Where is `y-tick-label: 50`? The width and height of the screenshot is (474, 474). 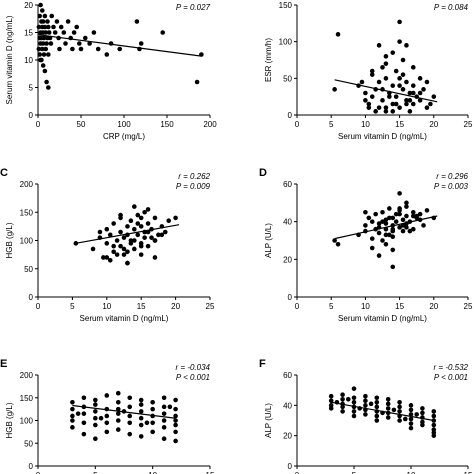 y-tick-label: 50 is located at coordinates (28, 269).